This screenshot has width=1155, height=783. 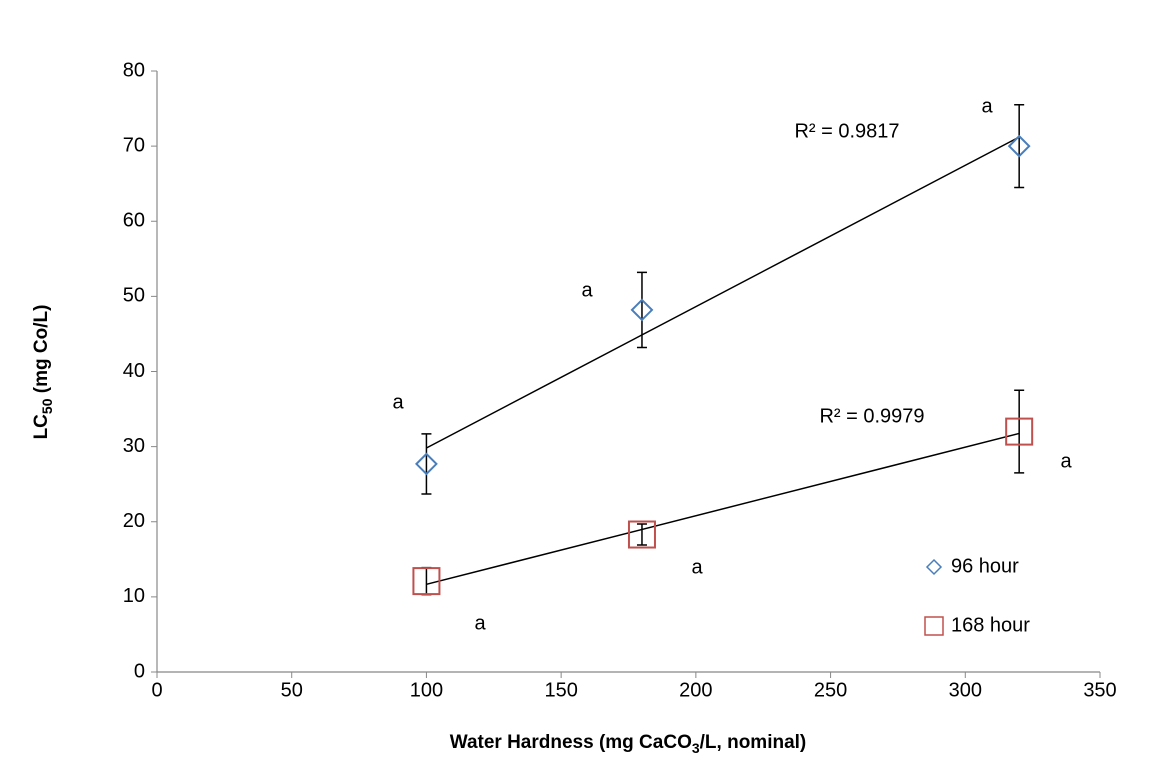 What do you see at coordinates (156, 690) in the screenshot?
I see `x-tick-label: 0` at bounding box center [156, 690].